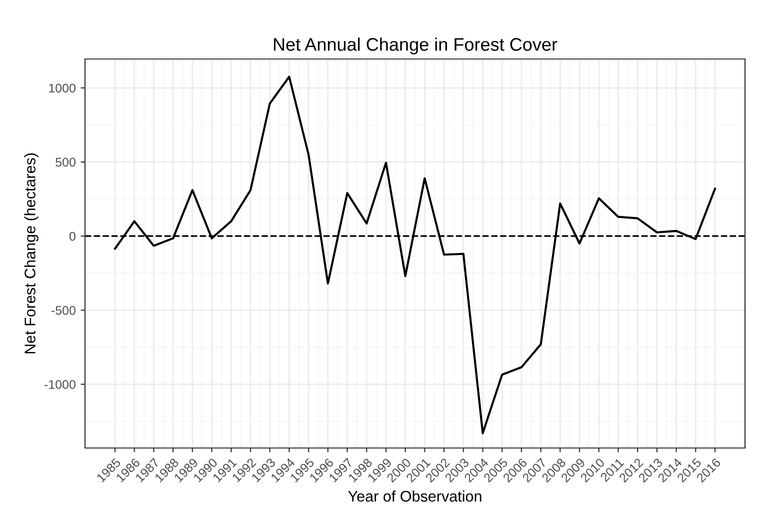  Describe the element at coordinates (31, 253) in the screenshot. I see `y-axis-title: Net Forest Change (hectares)` at that location.